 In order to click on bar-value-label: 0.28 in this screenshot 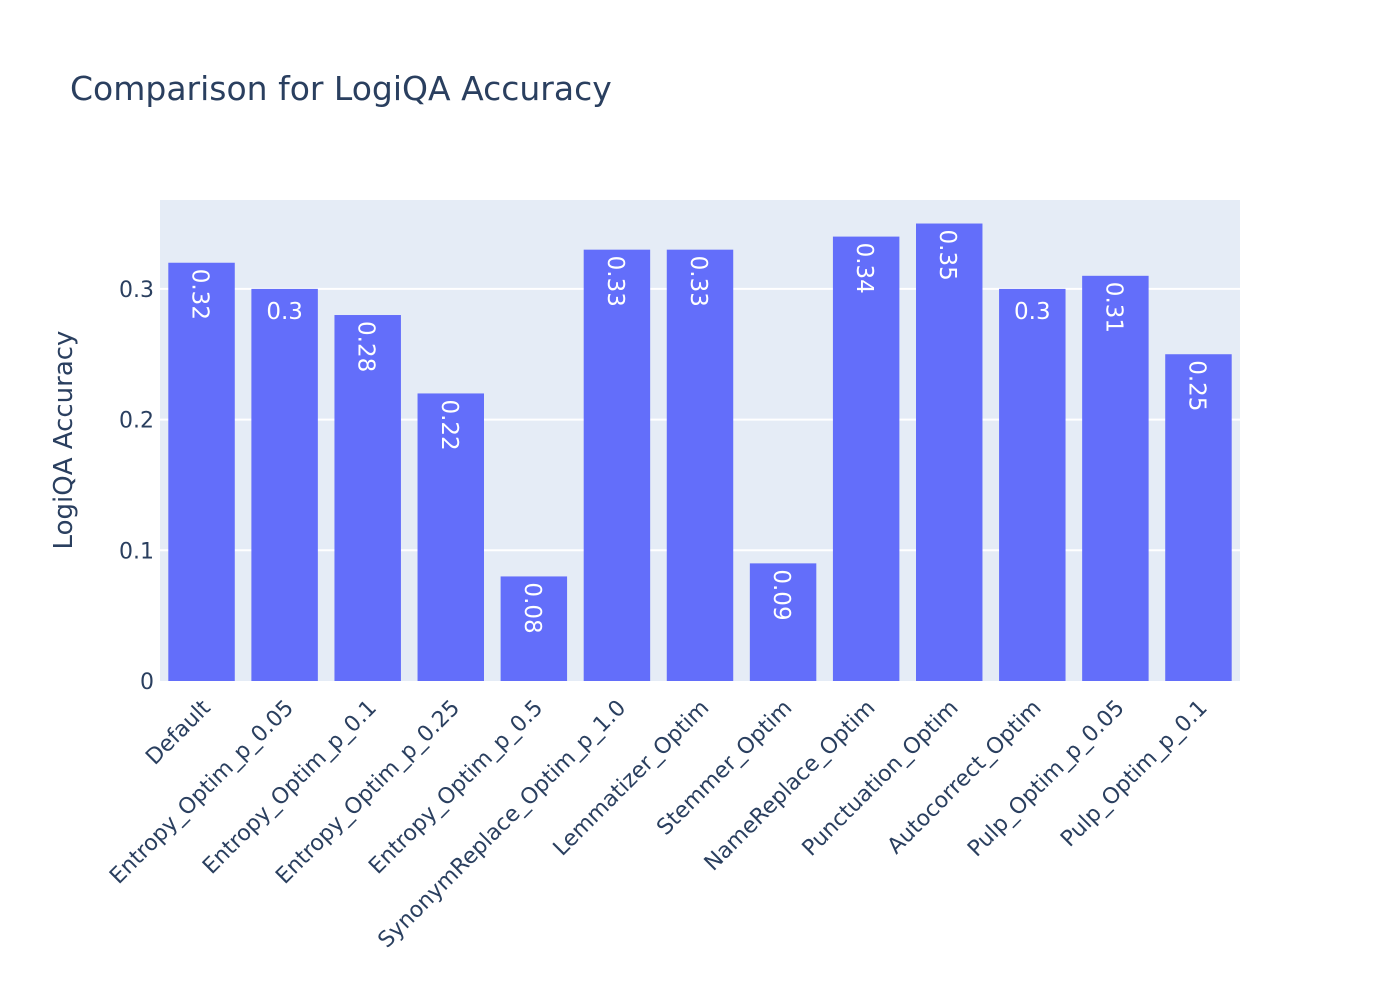, I will do `click(366, 346)`.